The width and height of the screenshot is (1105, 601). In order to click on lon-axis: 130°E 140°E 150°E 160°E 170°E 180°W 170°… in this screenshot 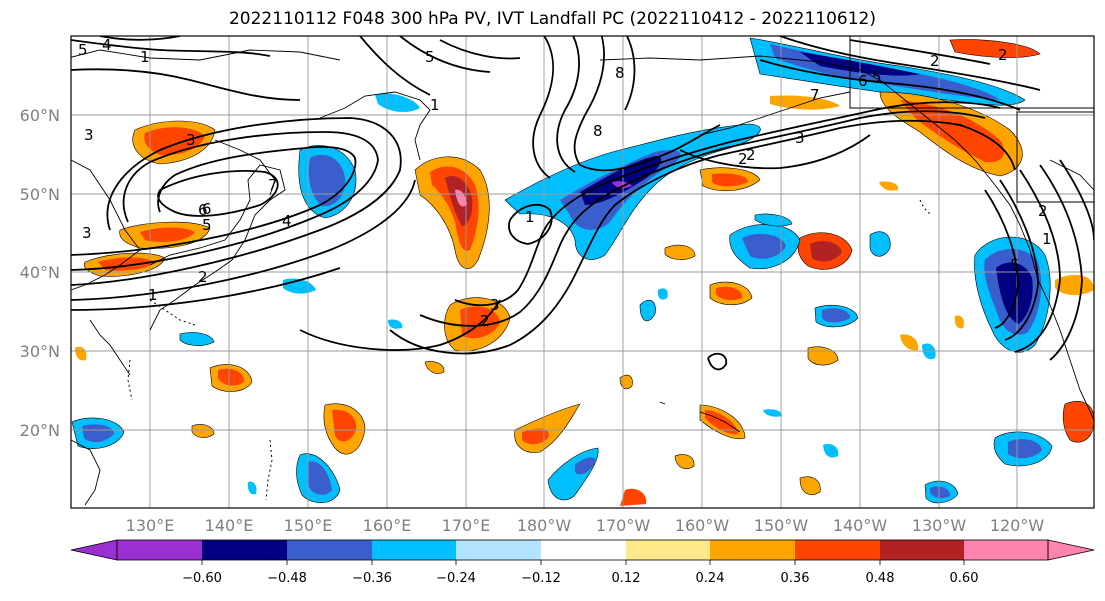, I will do `click(585, 525)`.